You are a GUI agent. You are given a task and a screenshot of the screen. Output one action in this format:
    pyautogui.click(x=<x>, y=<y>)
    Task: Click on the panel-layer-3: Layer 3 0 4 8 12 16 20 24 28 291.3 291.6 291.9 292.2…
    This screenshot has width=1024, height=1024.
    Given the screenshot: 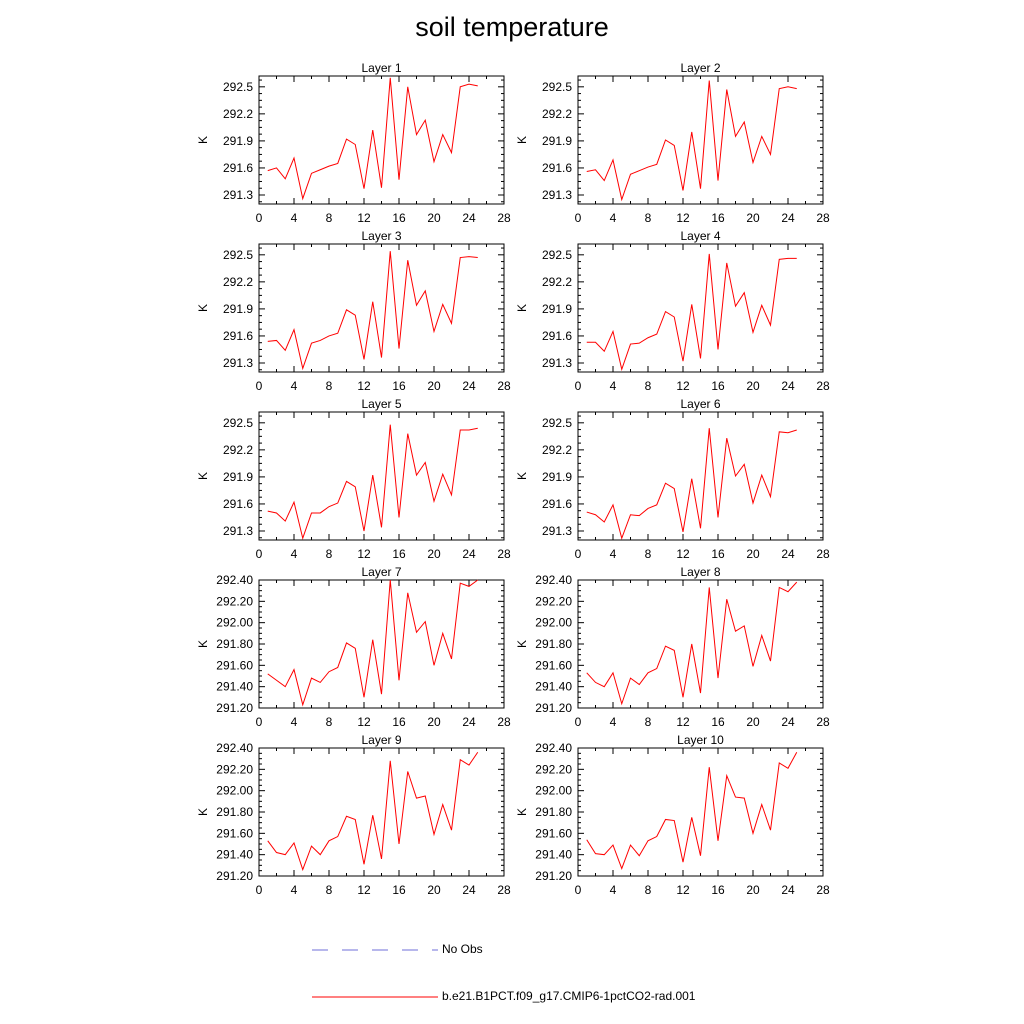 What is the action you would take?
    pyautogui.click(x=353, y=311)
    